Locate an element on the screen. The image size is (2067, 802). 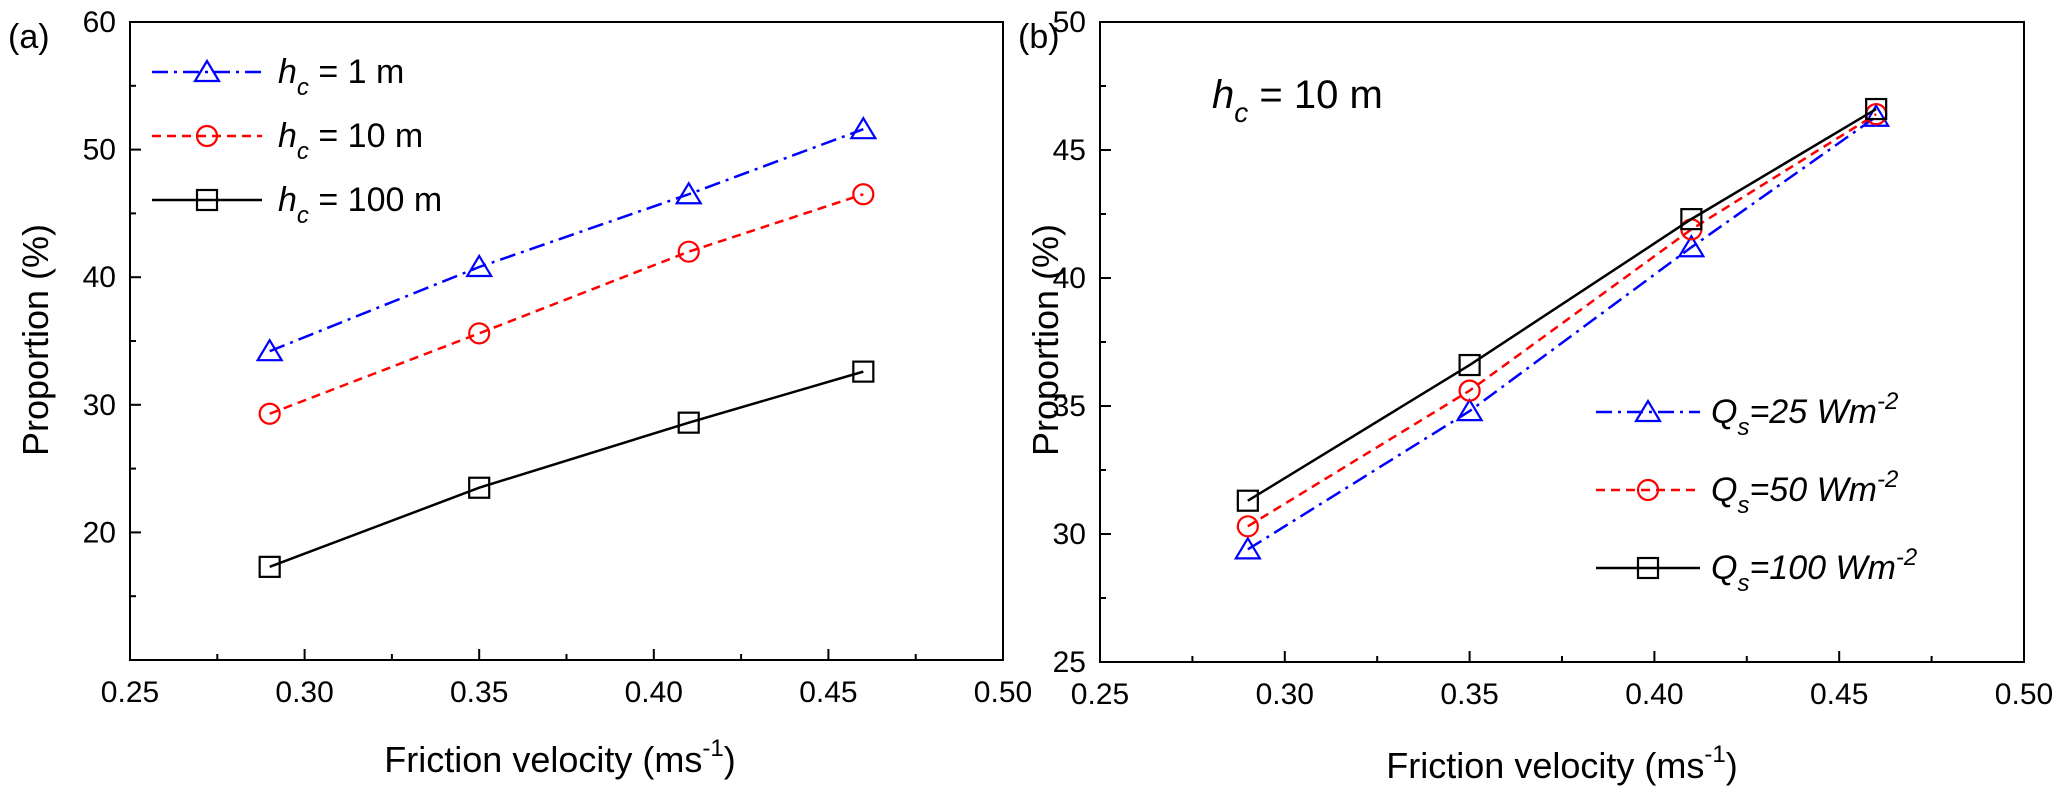
legend-label: hc = 1 m is located at coordinates (341, 77).